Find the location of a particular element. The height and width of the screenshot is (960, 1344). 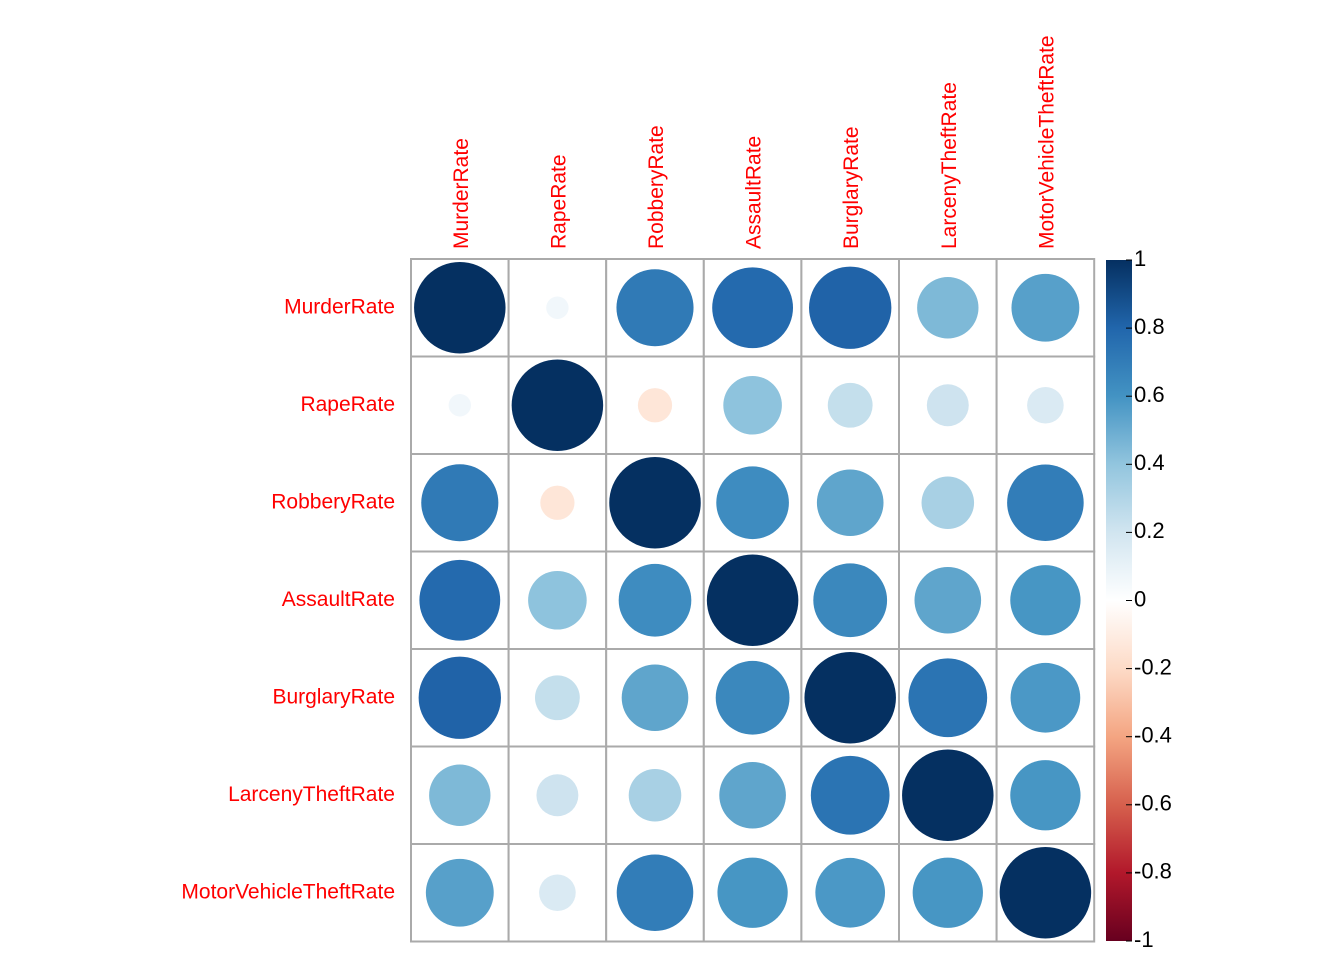

column-label: MotorVehicleTheftRate is located at coordinates (1046, 142).